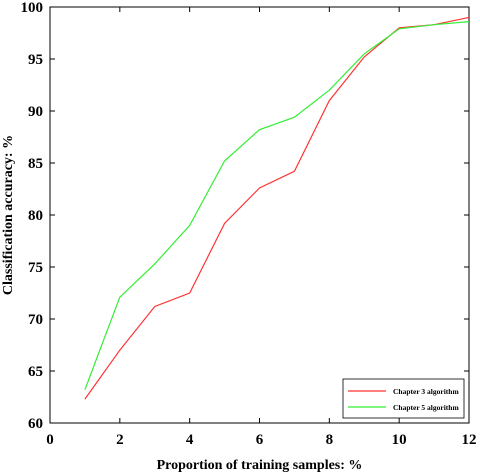 The width and height of the screenshot is (480, 474). Describe the element at coordinates (35, 424) in the screenshot. I see `y-tick-label: 60` at that location.